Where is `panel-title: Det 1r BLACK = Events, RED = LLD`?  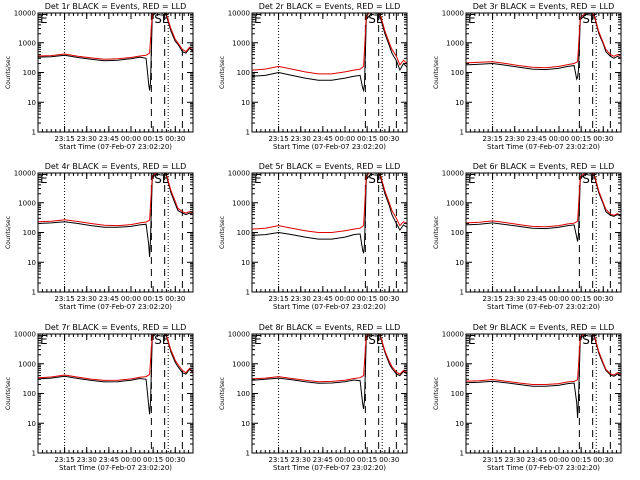
panel-title: Det 1r BLACK = Events, RED = LLD is located at coordinates (116, 6).